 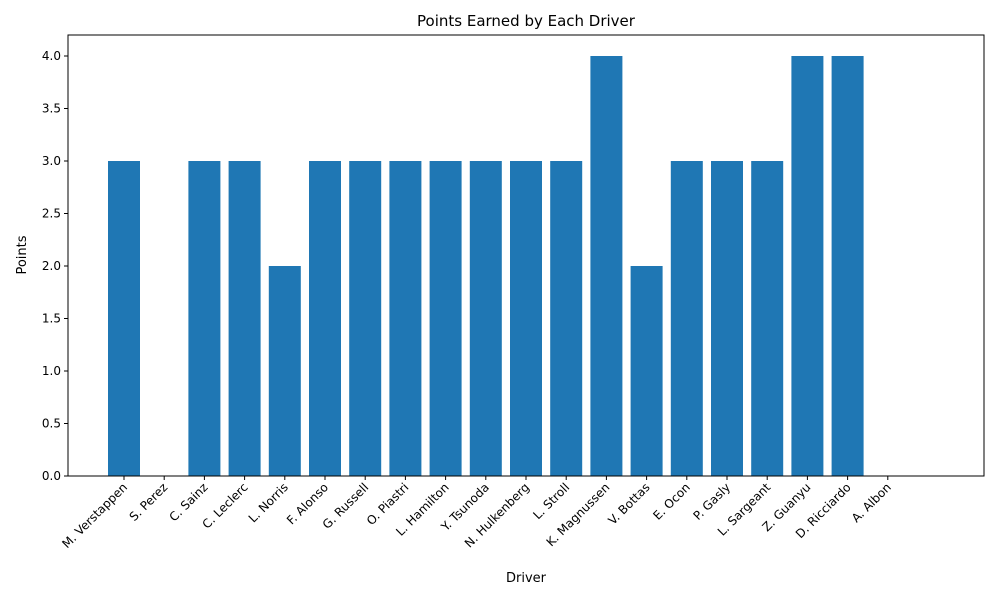 I want to click on bar-l-norris, so click(x=284, y=371).